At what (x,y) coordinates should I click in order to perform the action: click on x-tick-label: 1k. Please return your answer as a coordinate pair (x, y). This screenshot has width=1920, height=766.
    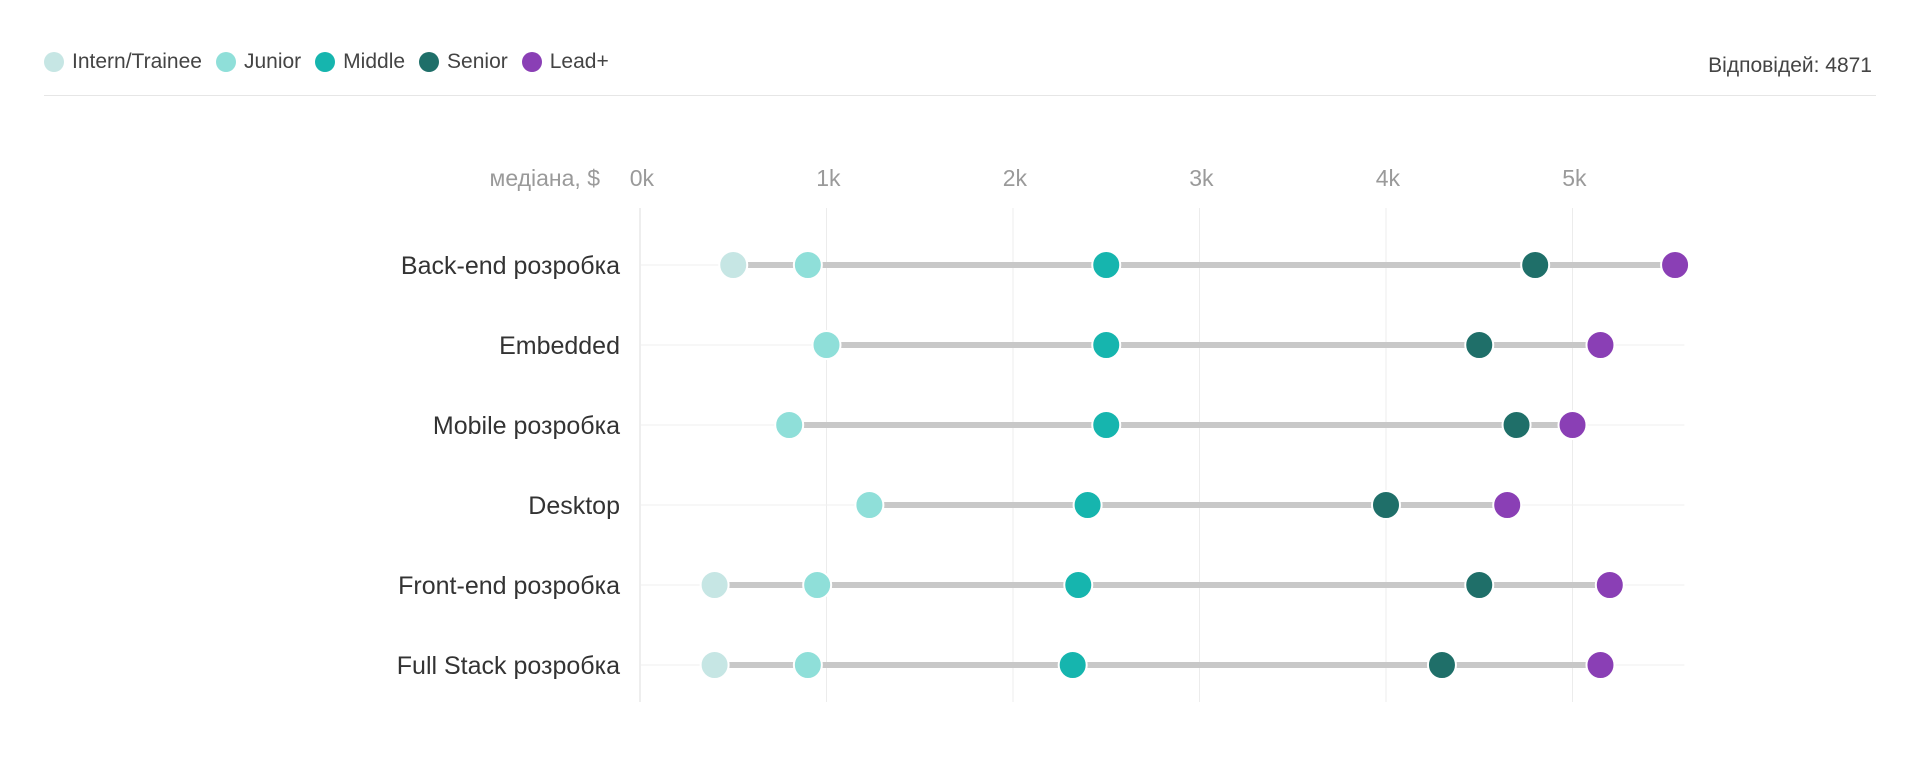
    Looking at the image, I should click on (828, 178).